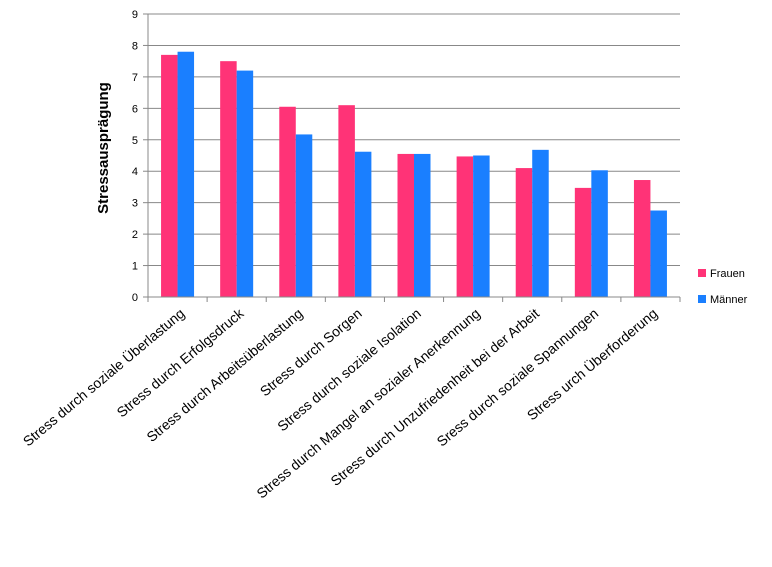 The image size is (772, 567). What do you see at coordinates (135, 204) in the screenshot?
I see `y-tick-label: 3` at bounding box center [135, 204].